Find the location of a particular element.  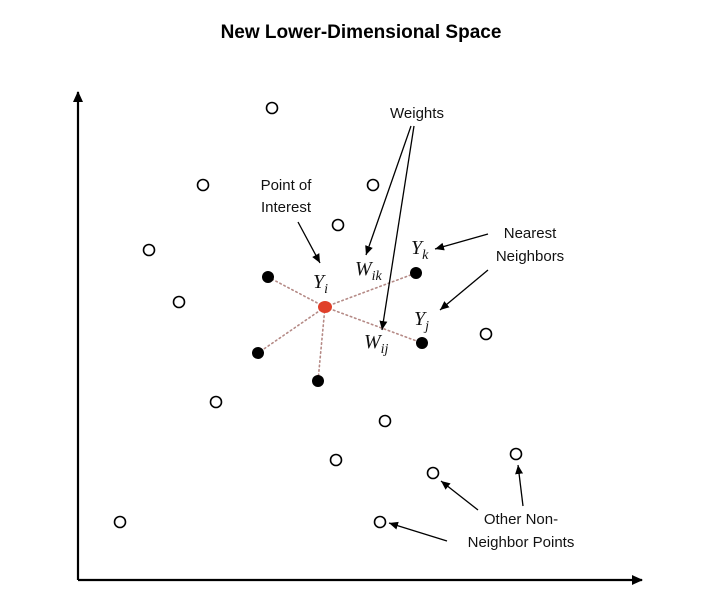

nearest-neighbors-label-line2: Neighbors is located at coordinates (530, 256).